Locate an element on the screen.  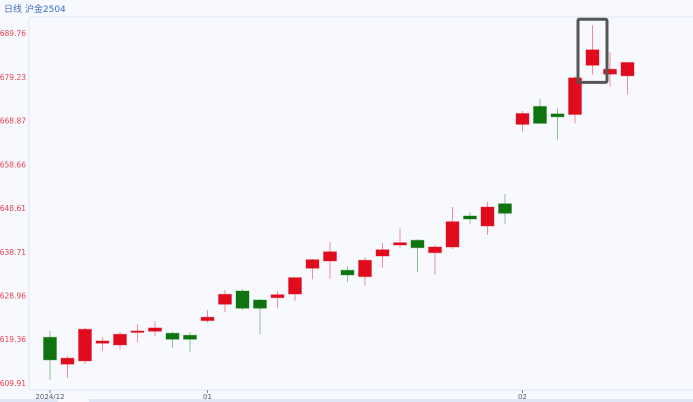
y-tick-label: 609.91 is located at coordinates (13, 383).